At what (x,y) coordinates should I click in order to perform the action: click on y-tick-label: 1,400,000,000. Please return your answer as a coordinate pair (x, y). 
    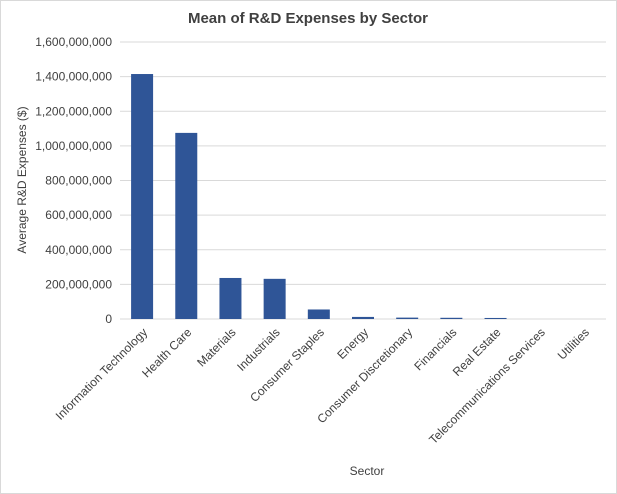
    Looking at the image, I should click on (73, 77).